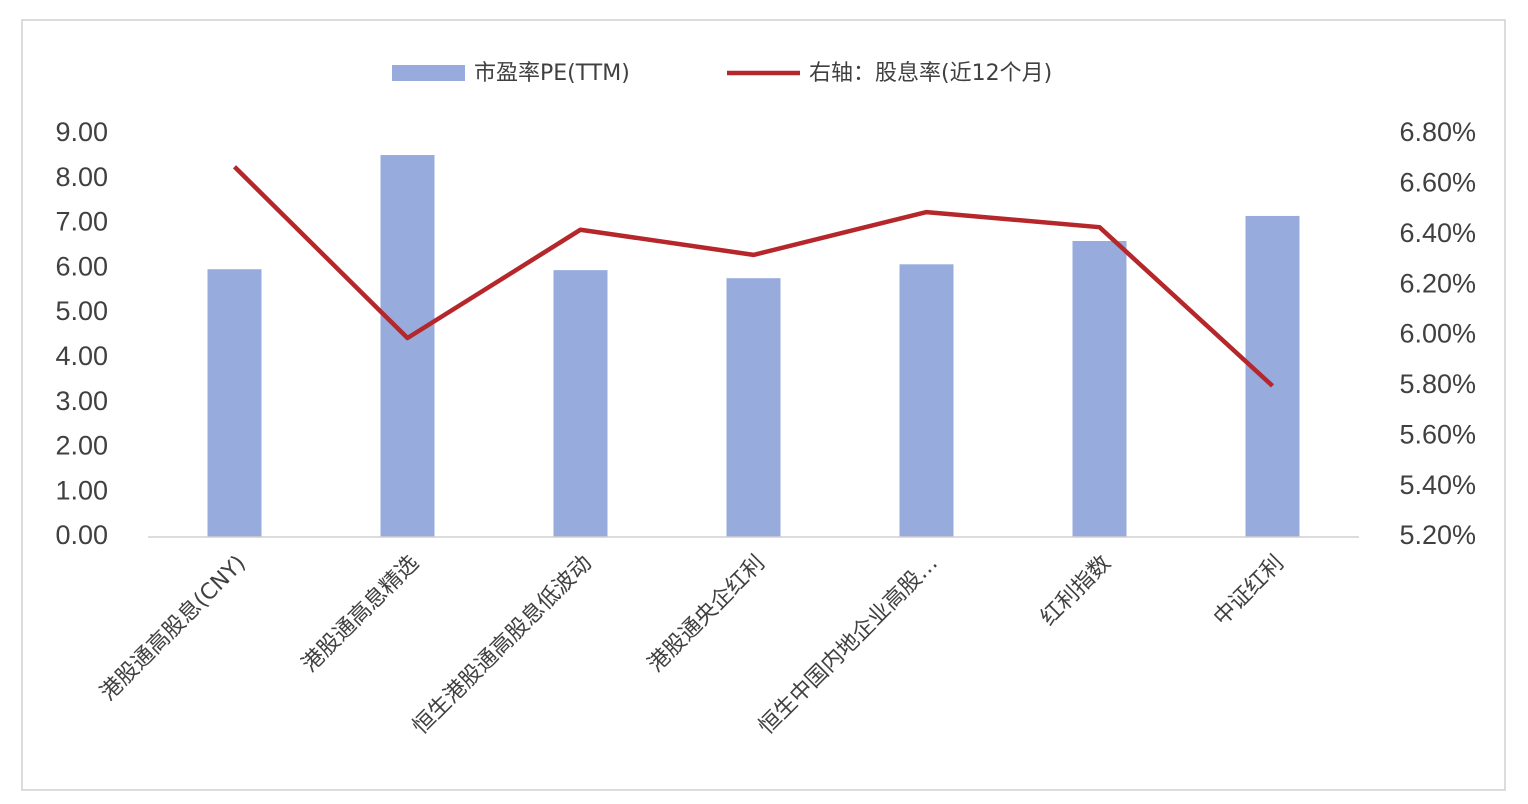 Image resolution: width=1528 pixels, height=804 pixels. What do you see at coordinates (1437, 535) in the screenshot?
I see `y2-tick-label: 5.20%` at bounding box center [1437, 535].